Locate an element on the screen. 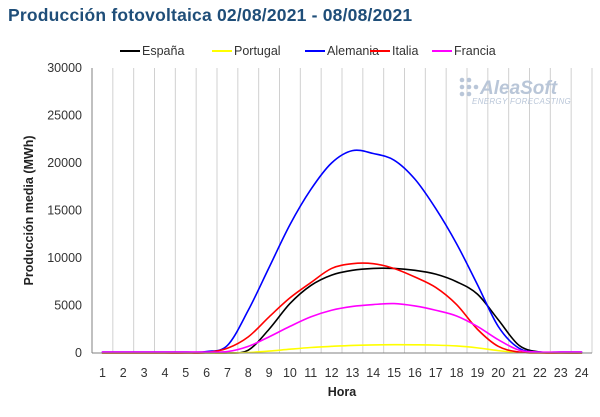 This screenshot has height=417, width=600. x-tick-label: 9 is located at coordinates (269, 373).